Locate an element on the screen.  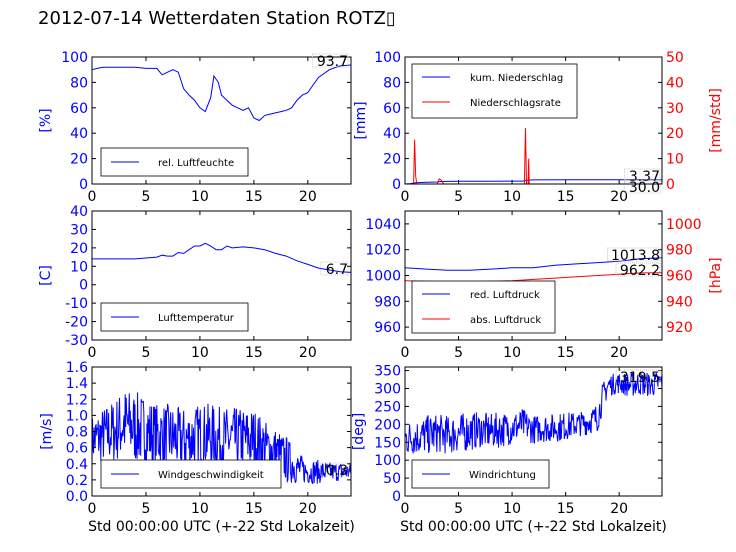
windspeed-x-tick-label: 20 is located at coordinates (308, 509).